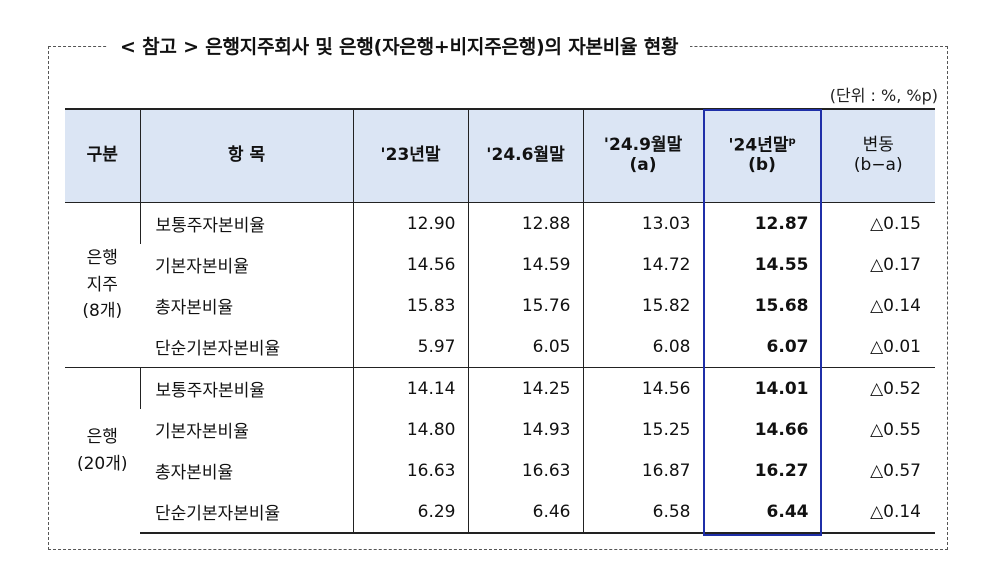 Image resolution: width=990 pixels, height=573 pixels. Describe the element at coordinates (410, 155) in the screenshot. I see `header-c1: '23년말` at that location.